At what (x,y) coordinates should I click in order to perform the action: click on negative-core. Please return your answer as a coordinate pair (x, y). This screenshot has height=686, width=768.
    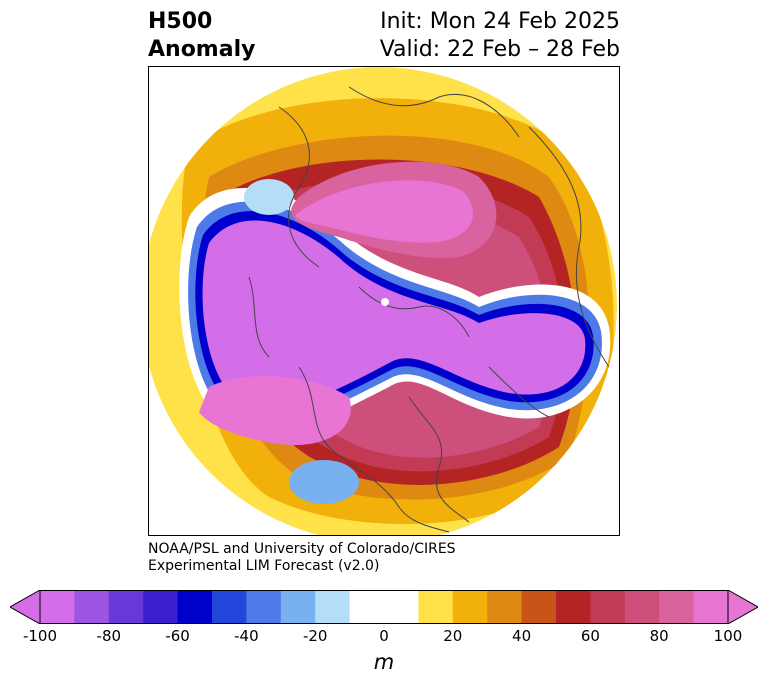
    Looking at the image, I should click on (394, 314).